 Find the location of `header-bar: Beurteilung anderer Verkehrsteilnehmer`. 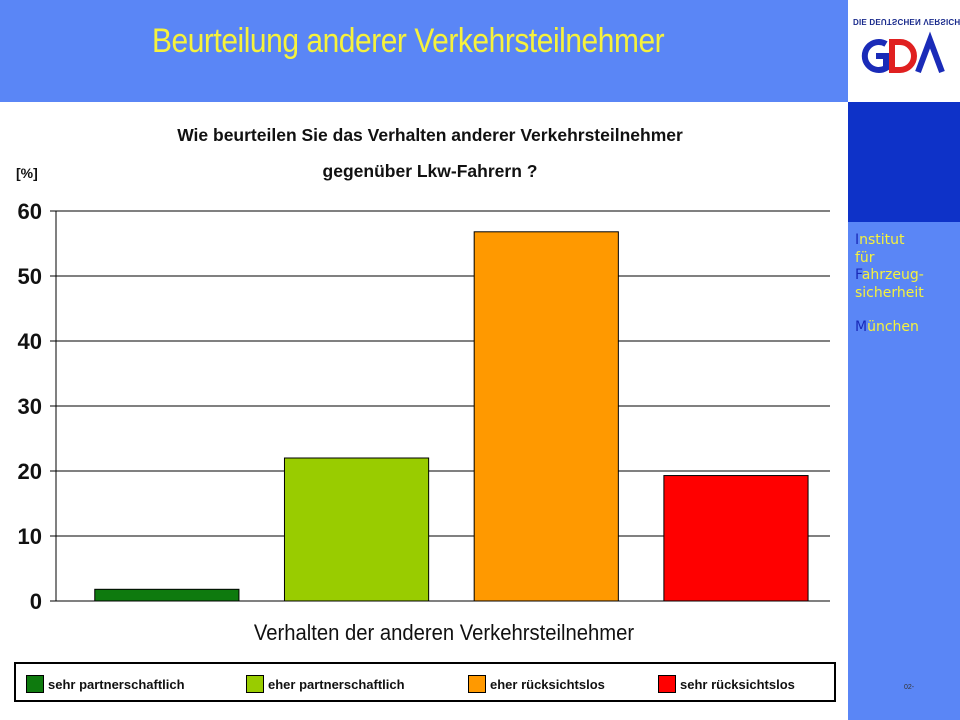

header-bar: Beurteilung anderer Verkehrsteilnehmer is located at coordinates (424, 51).